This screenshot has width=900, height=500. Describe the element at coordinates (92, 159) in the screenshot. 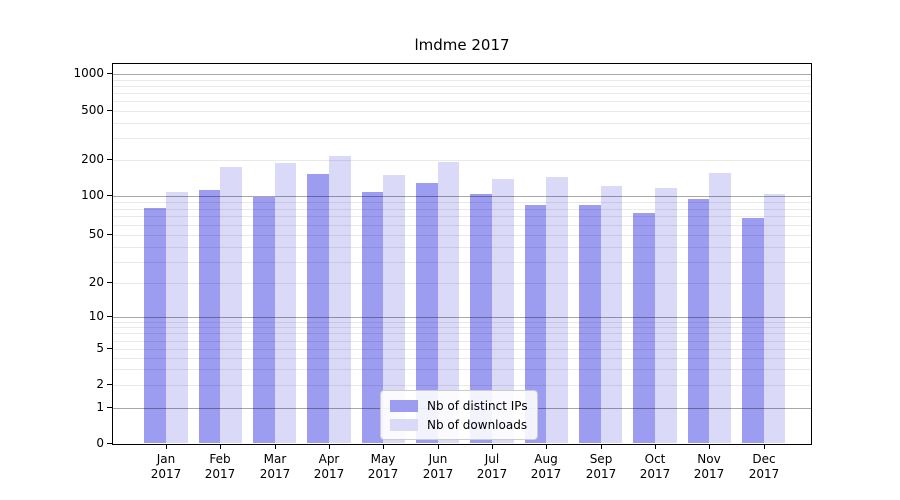

I see `y-tick-label-200: 200` at that location.